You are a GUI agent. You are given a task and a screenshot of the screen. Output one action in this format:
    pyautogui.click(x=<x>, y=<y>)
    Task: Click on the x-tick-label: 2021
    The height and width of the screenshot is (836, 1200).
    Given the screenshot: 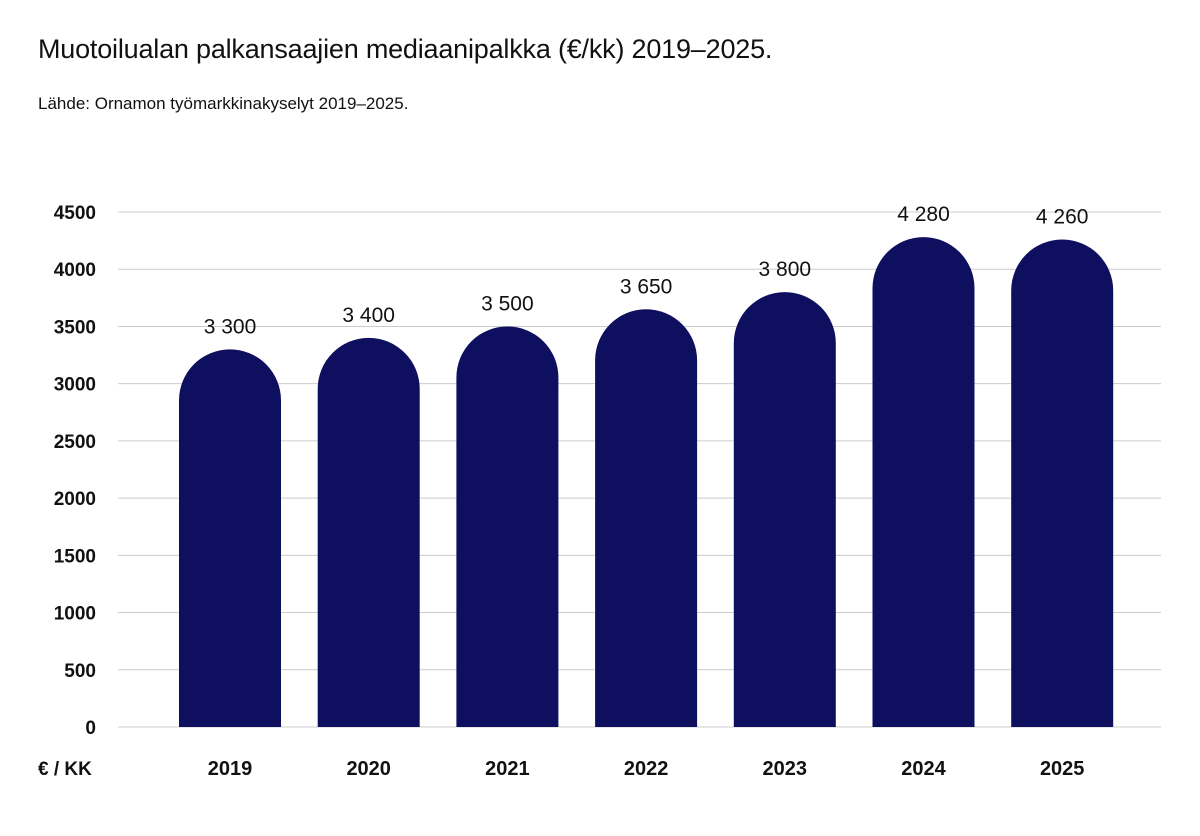 What is the action you would take?
    pyautogui.click(x=507, y=769)
    